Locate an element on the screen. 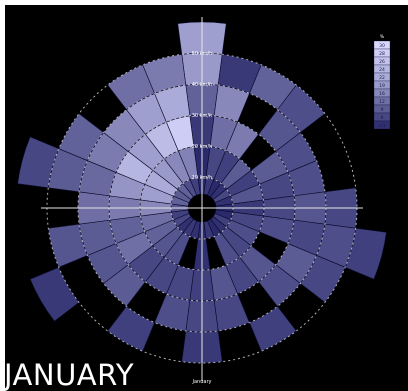  legend-label: 19 is located at coordinates (382, 86).